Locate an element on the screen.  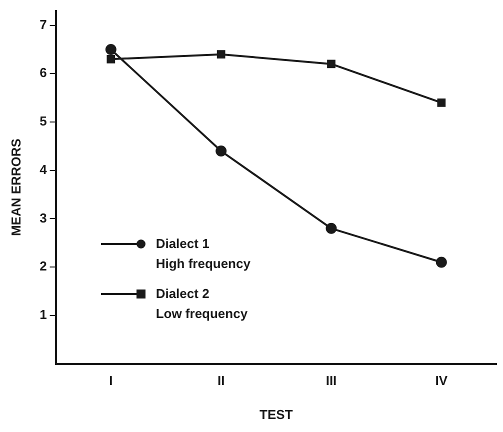
y-tick-label: 6 is located at coordinates (43, 72).